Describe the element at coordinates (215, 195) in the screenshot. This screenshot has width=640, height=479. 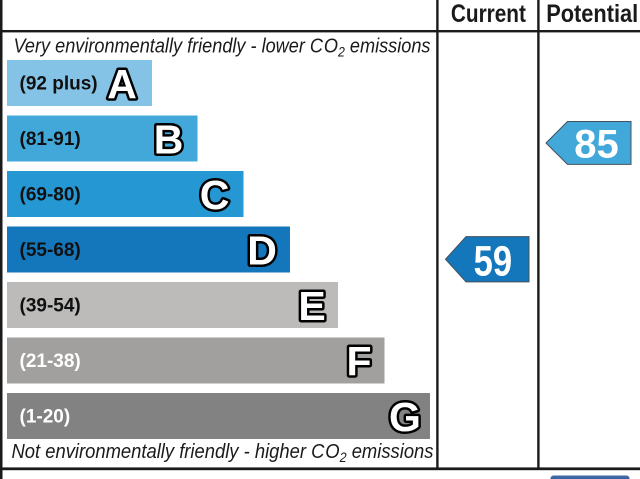
I see `svg-text: C` at that location.